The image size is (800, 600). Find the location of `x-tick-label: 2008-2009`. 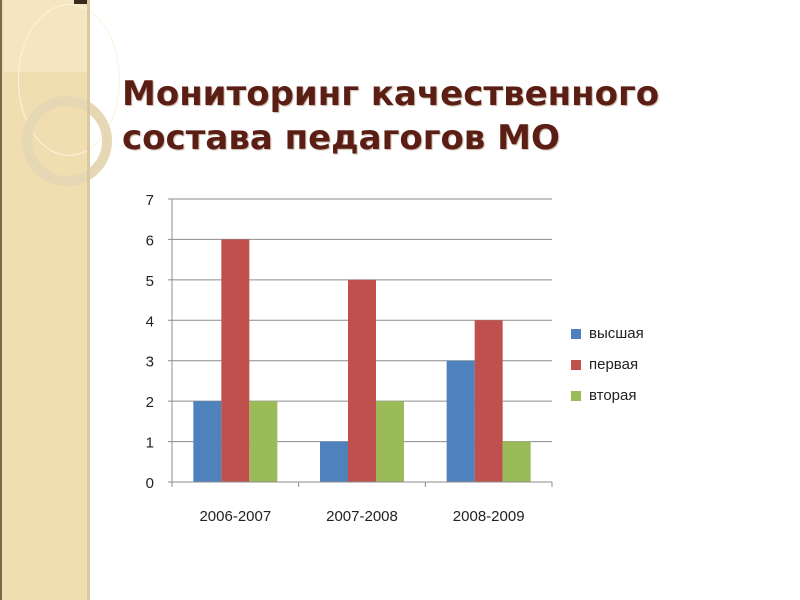

x-tick-label: 2008-2009 is located at coordinates (489, 516).